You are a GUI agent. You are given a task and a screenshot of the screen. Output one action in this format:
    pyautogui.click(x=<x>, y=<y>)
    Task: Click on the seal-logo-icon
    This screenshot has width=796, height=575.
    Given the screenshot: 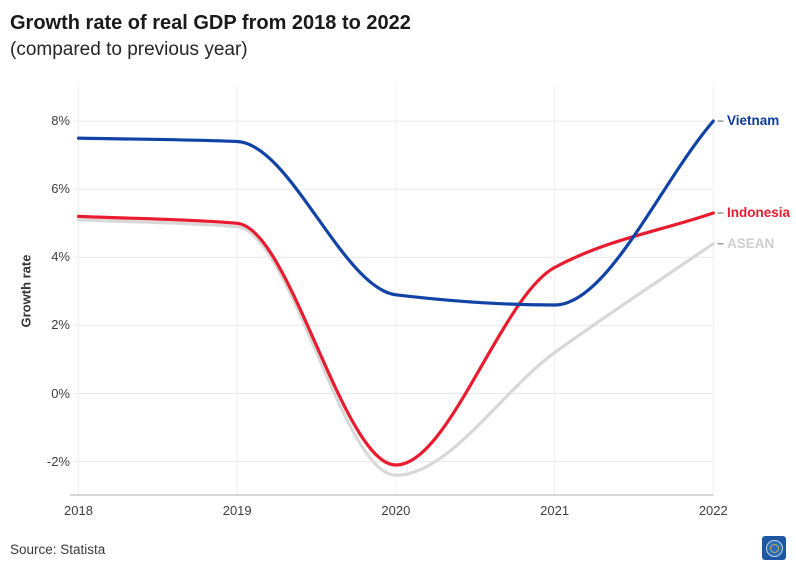 What is the action you would take?
    pyautogui.click(x=774, y=548)
    